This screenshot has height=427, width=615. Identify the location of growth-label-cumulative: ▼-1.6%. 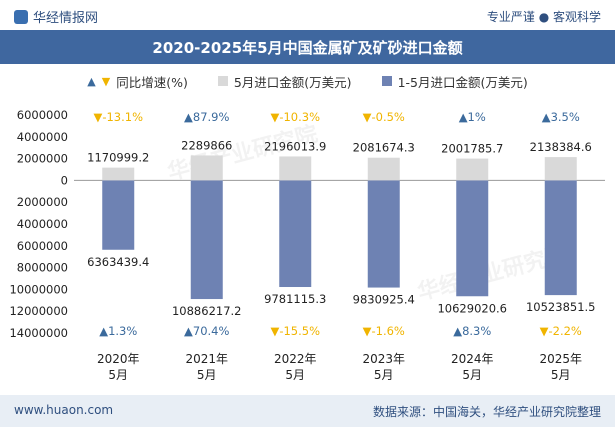
(384, 331).